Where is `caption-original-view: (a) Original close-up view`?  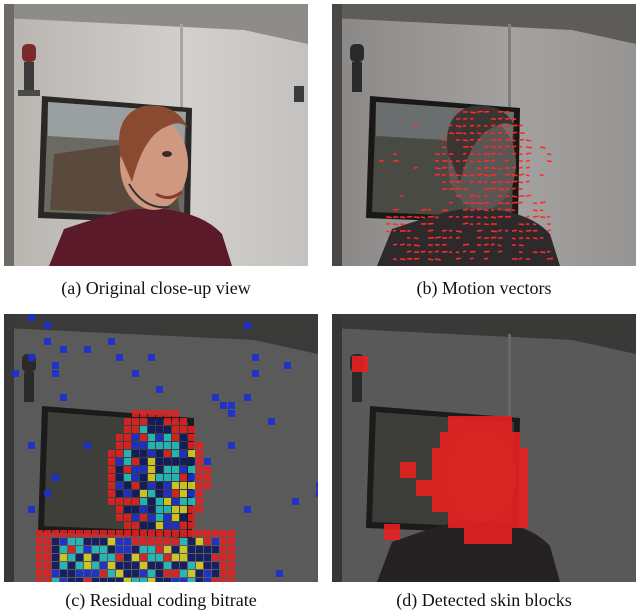
caption-original-view: (a) Original close-up view is located at coordinates (156, 288).